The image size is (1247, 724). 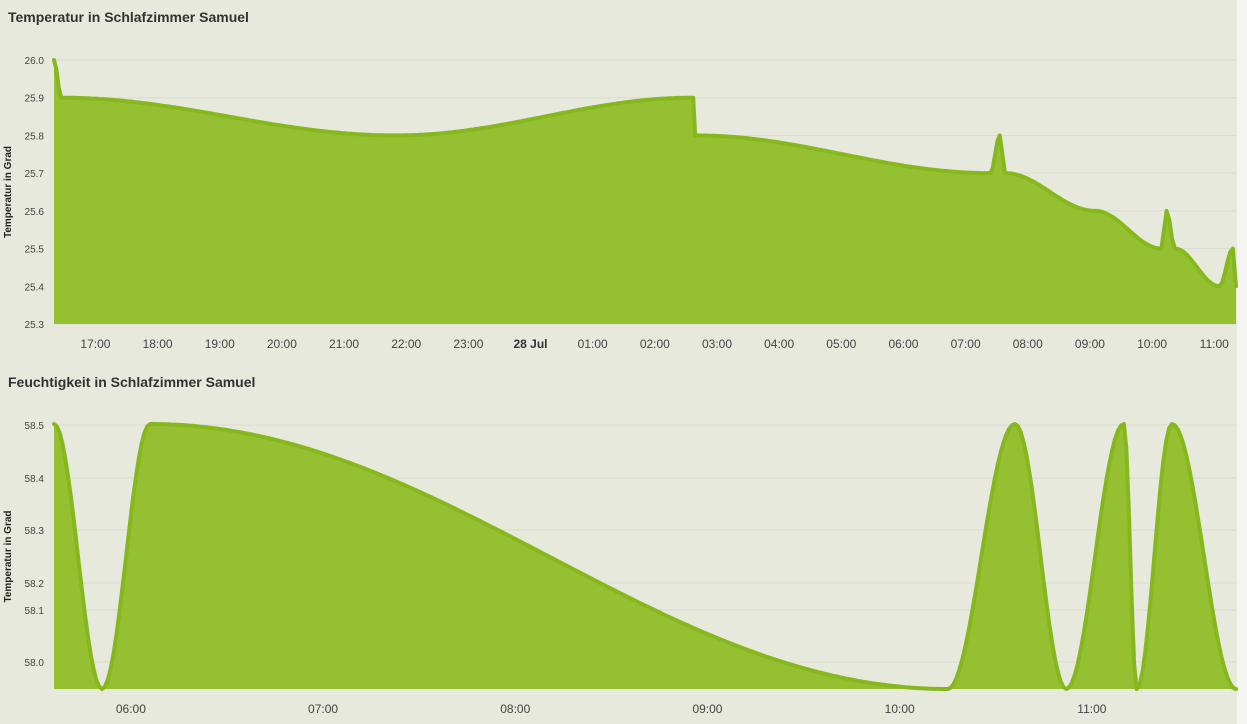 What do you see at coordinates (35, 584) in the screenshot?
I see `y-tick-label: 58.2` at bounding box center [35, 584].